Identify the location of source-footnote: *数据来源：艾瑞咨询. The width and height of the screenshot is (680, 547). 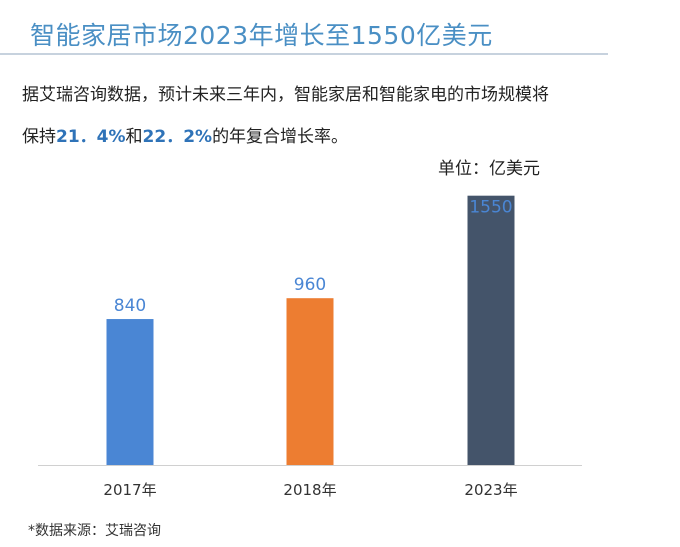
(94, 531).